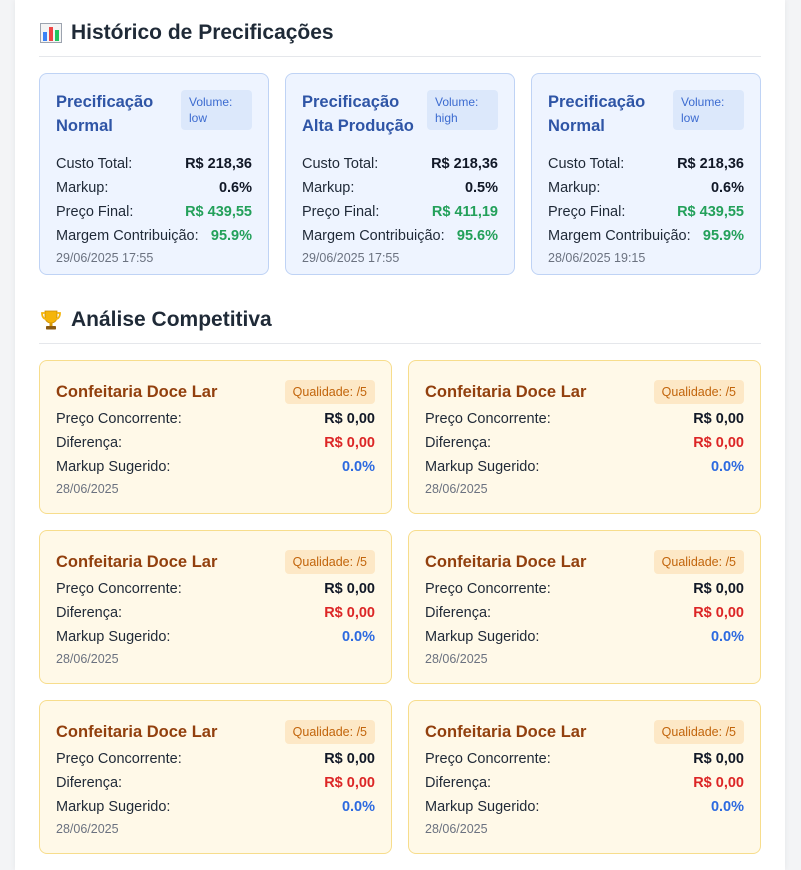  Describe the element at coordinates (358, 114) in the screenshot. I see `history-card-name: Precificação Alta Produção` at that location.